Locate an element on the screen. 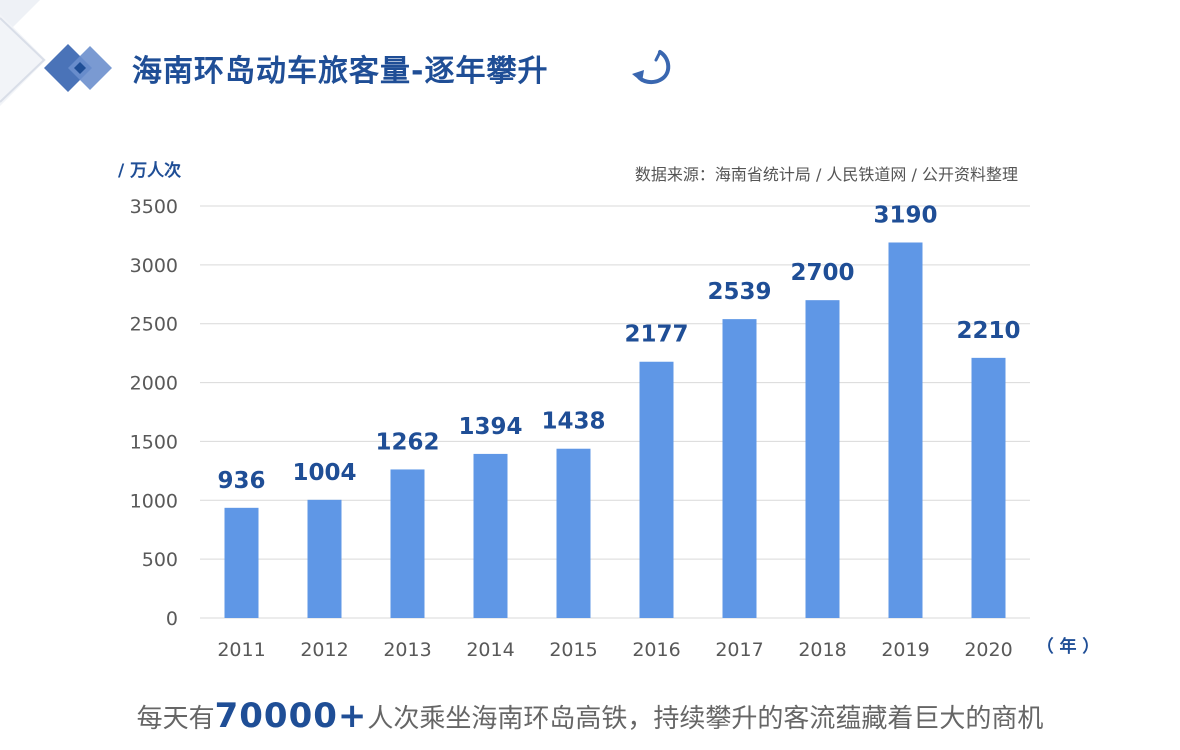 The image size is (1180, 750). footer-statement: 每天有70000+人次乘坐海南环岛高铁，持续攀升的客流蕴藏着巨大的商机 is located at coordinates (590, 717).